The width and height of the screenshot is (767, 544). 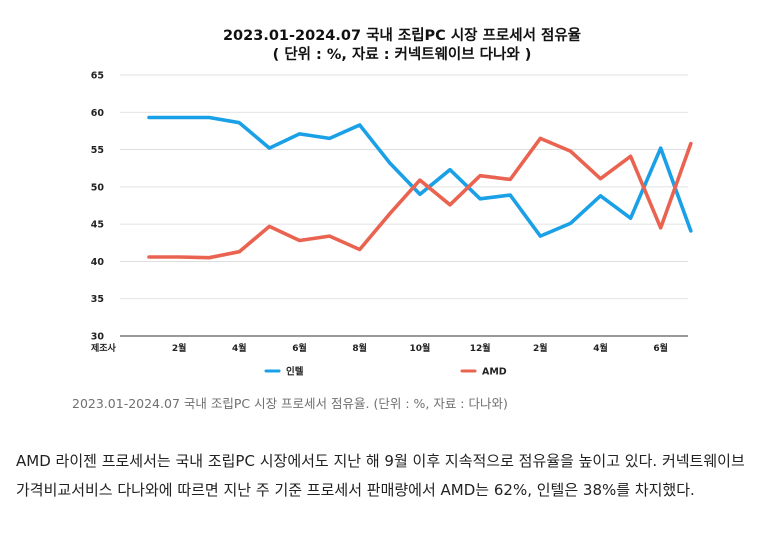 What do you see at coordinates (295, 372) in the screenshot?
I see `legend-label-intel: 인텔` at bounding box center [295, 372].